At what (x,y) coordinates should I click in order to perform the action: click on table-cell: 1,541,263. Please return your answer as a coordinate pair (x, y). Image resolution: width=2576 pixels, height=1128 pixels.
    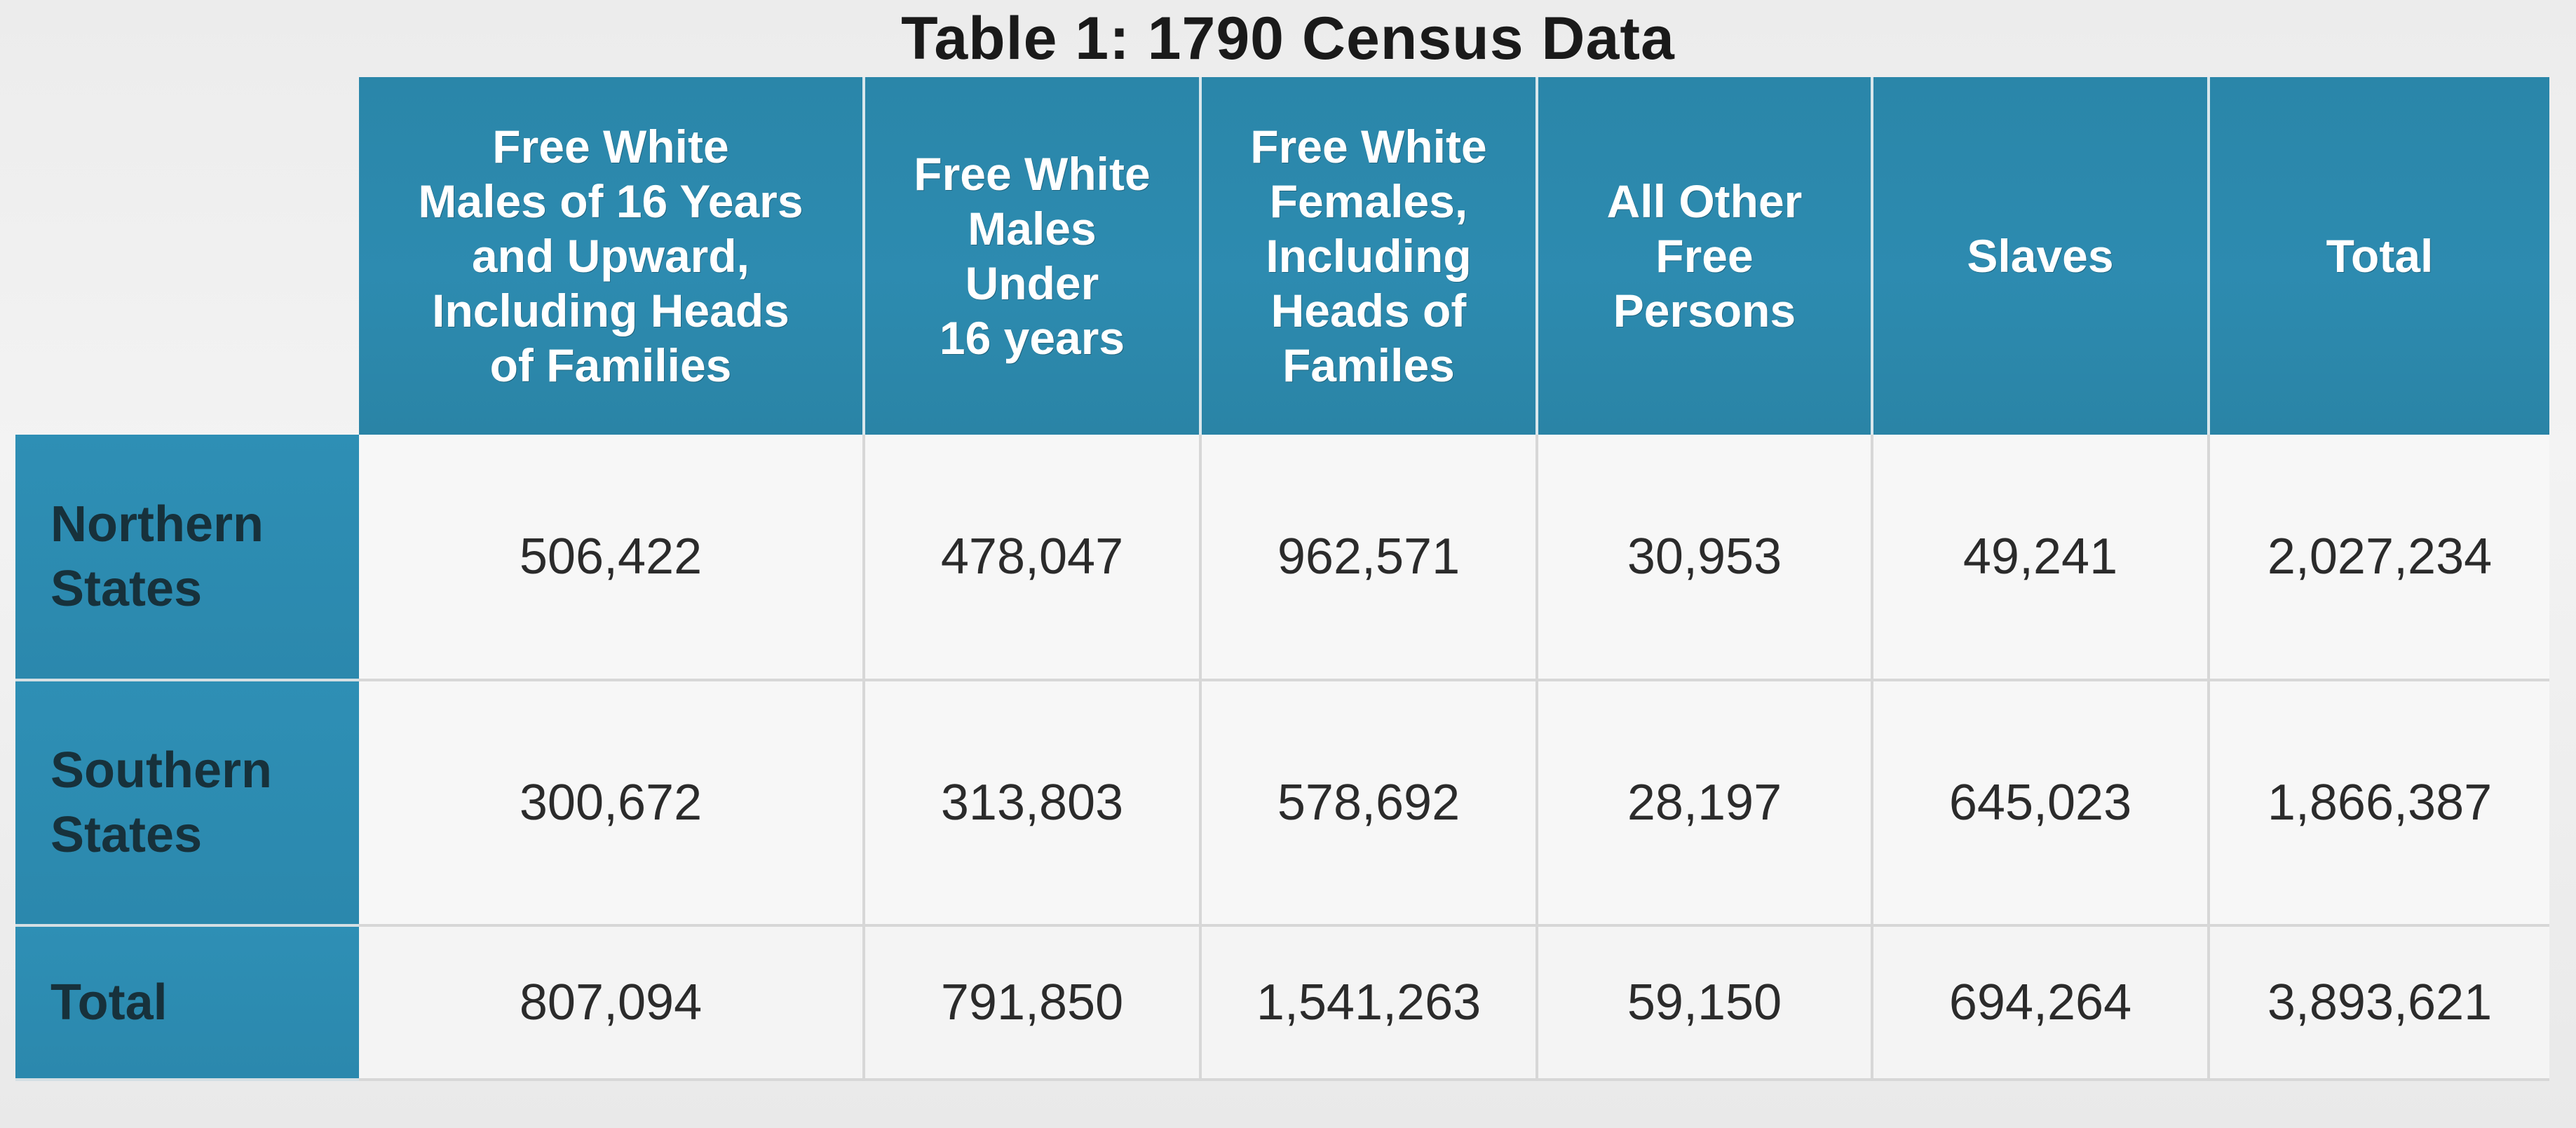
    Looking at the image, I should click on (1369, 1003).